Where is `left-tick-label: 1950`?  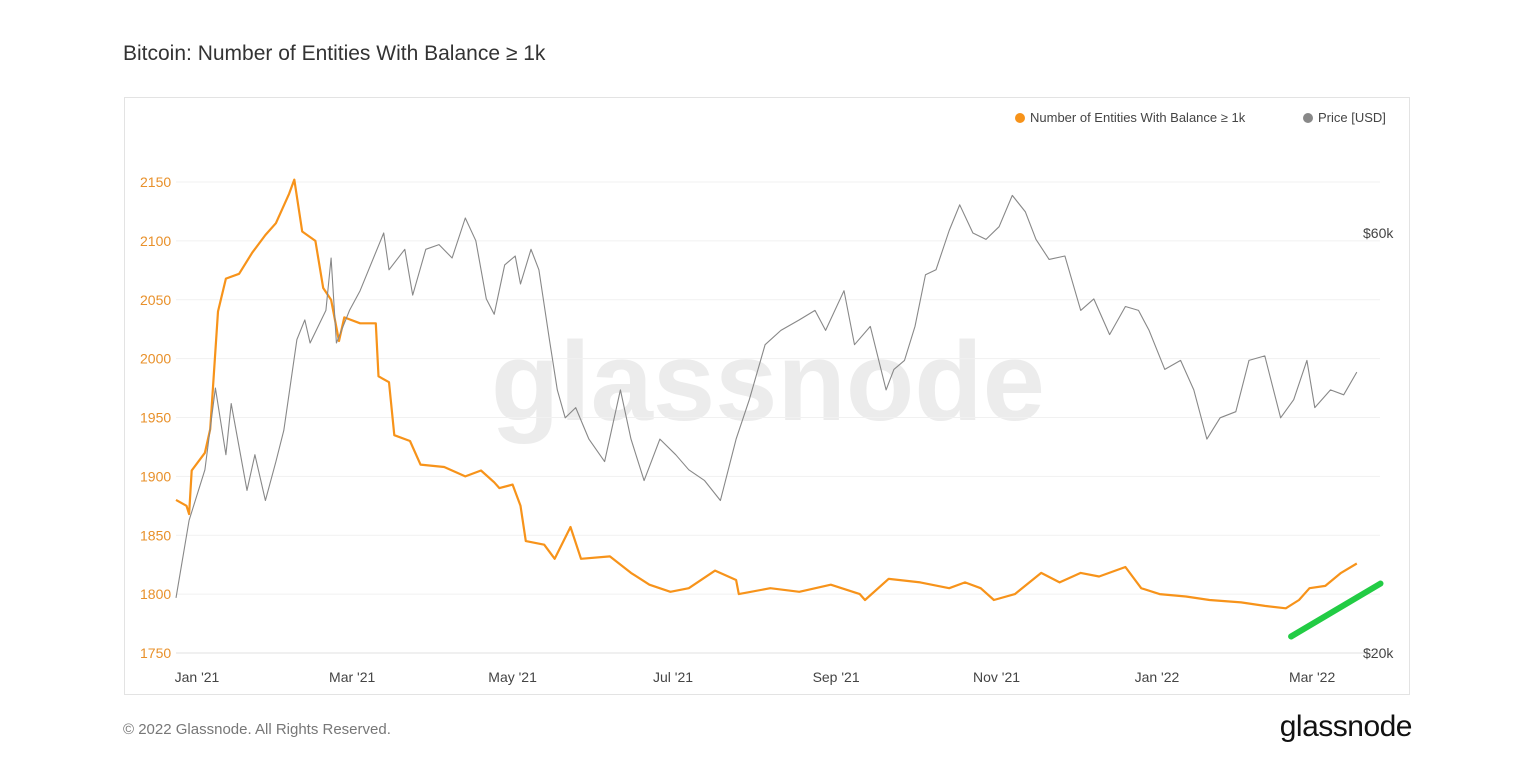
left-tick-label: 1950 is located at coordinates (155, 418).